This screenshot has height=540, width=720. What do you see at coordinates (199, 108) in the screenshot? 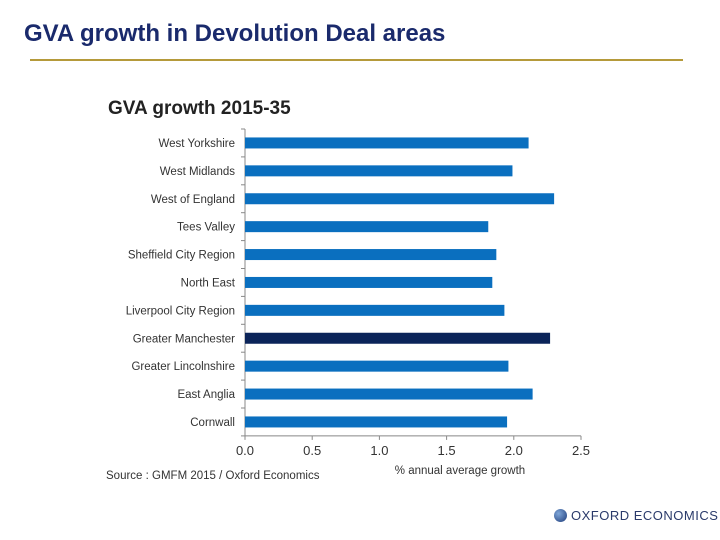
I see `chart-title: GVA growth 2015-35` at bounding box center [199, 108].